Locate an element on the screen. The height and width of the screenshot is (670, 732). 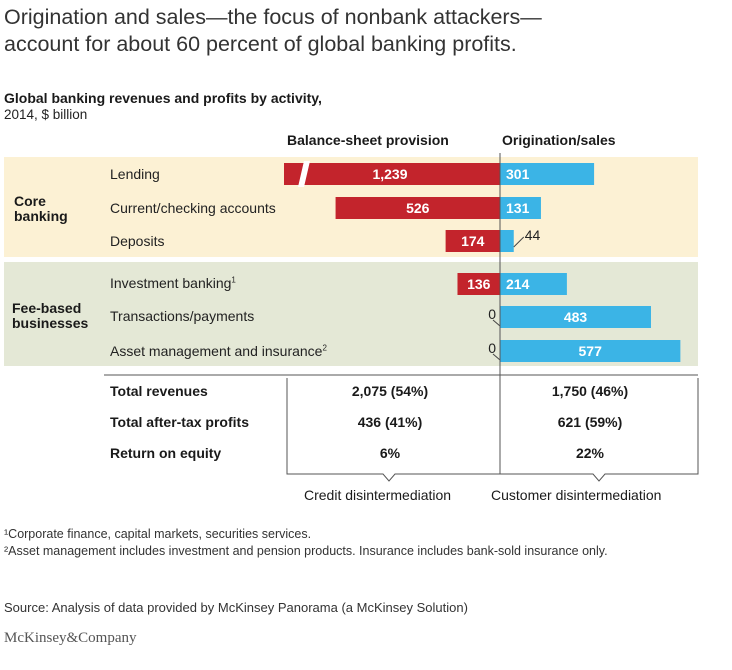
row-label-deposits: Deposits is located at coordinates (137, 241).